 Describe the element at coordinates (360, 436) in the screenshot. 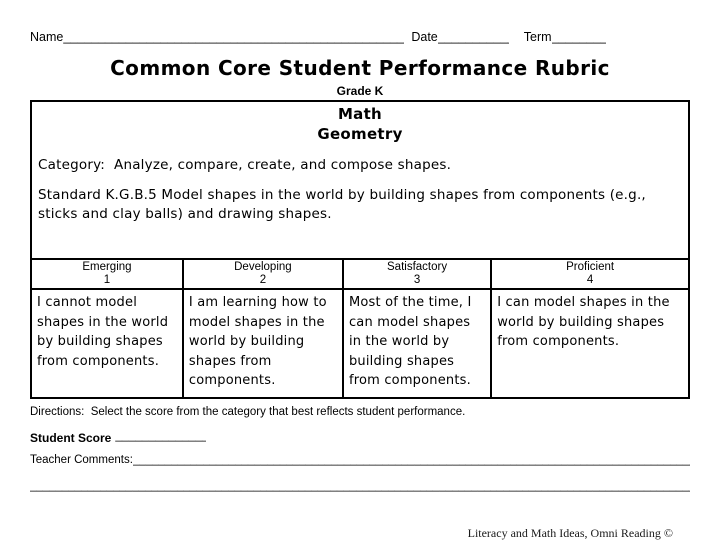

I see `student-score-row: Student Score____________________` at that location.